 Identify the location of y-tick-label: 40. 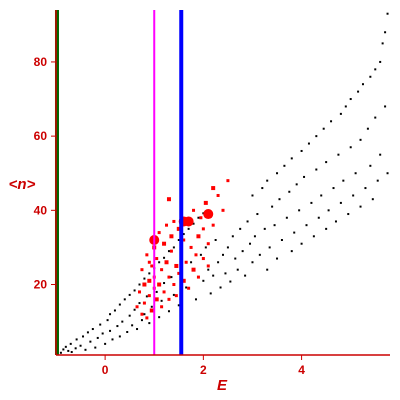
(41, 210).